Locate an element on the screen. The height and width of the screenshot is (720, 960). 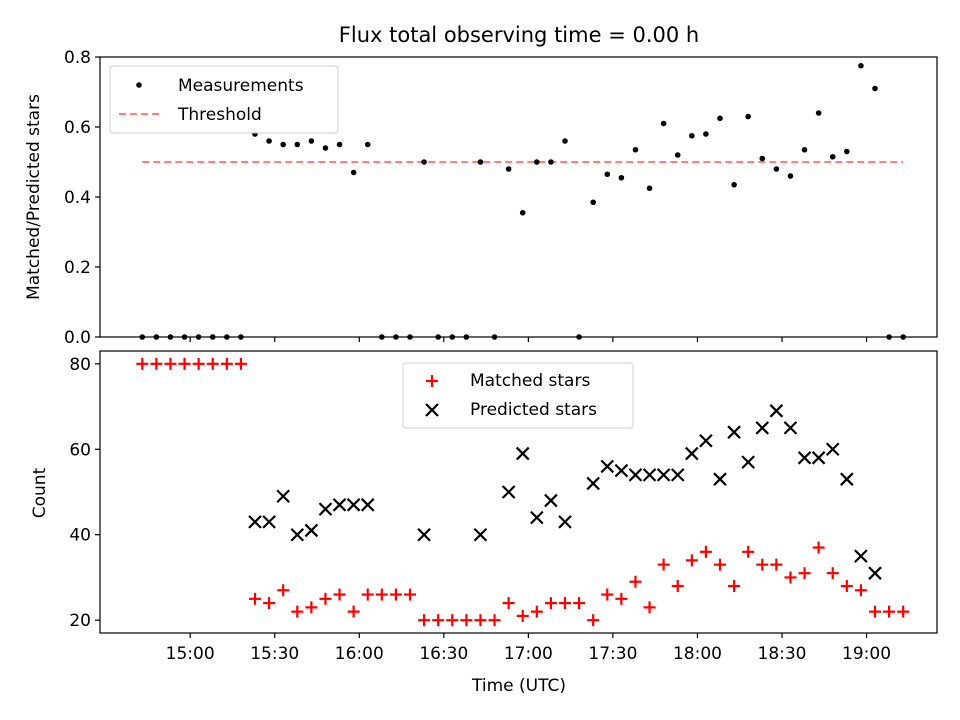
bottom-legend-box is located at coordinates (518, 395).